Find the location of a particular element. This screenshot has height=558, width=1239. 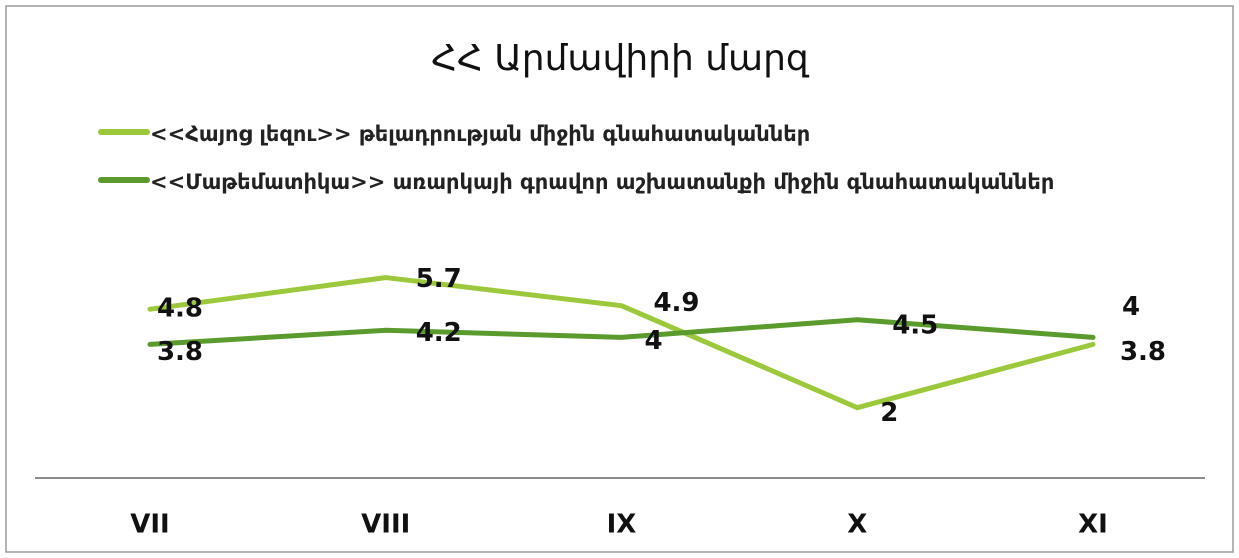

data-label: 4.9 is located at coordinates (676, 303).